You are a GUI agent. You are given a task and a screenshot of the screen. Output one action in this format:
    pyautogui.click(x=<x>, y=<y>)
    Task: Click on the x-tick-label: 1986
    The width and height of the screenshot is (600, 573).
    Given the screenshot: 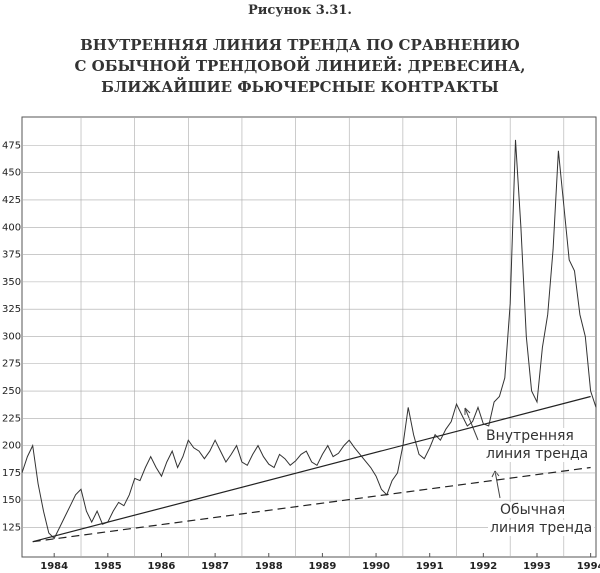 What is the action you would take?
    pyautogui.click(x=162, y=566)
    